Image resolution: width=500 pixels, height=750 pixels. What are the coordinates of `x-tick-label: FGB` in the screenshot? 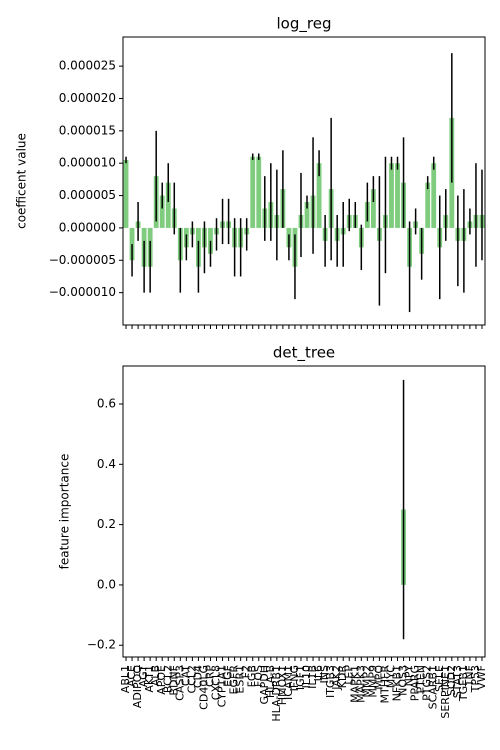 It's located at (252, 676).